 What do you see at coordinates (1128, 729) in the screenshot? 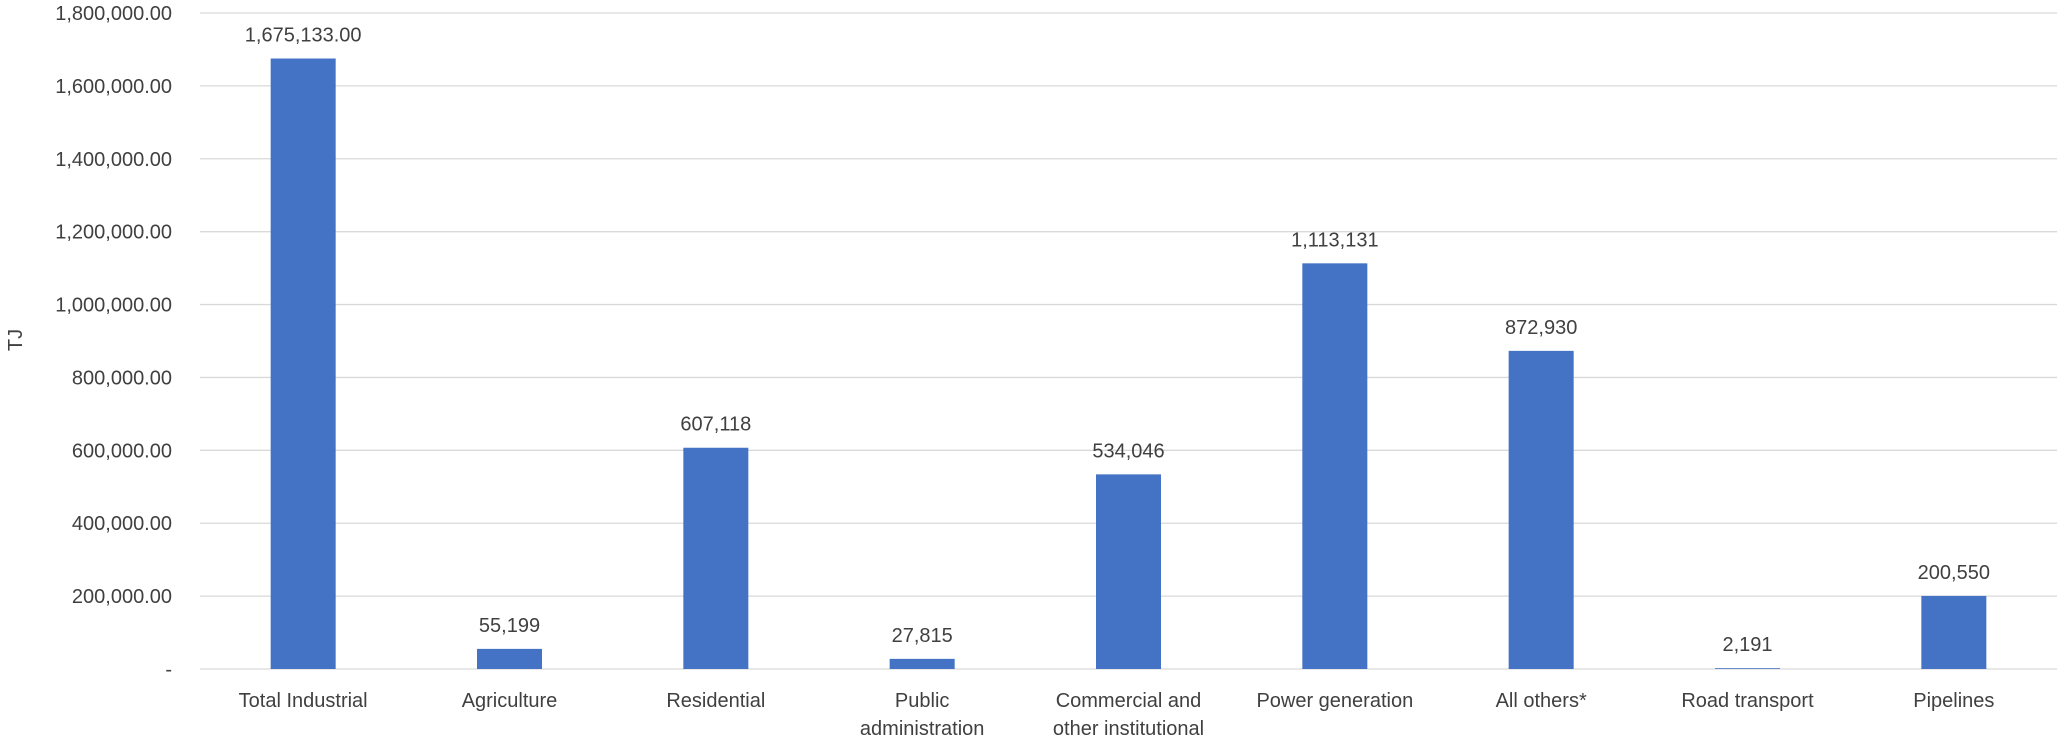
I see `x-category-label-line: other institutional` at bounding box center [1128, 729].